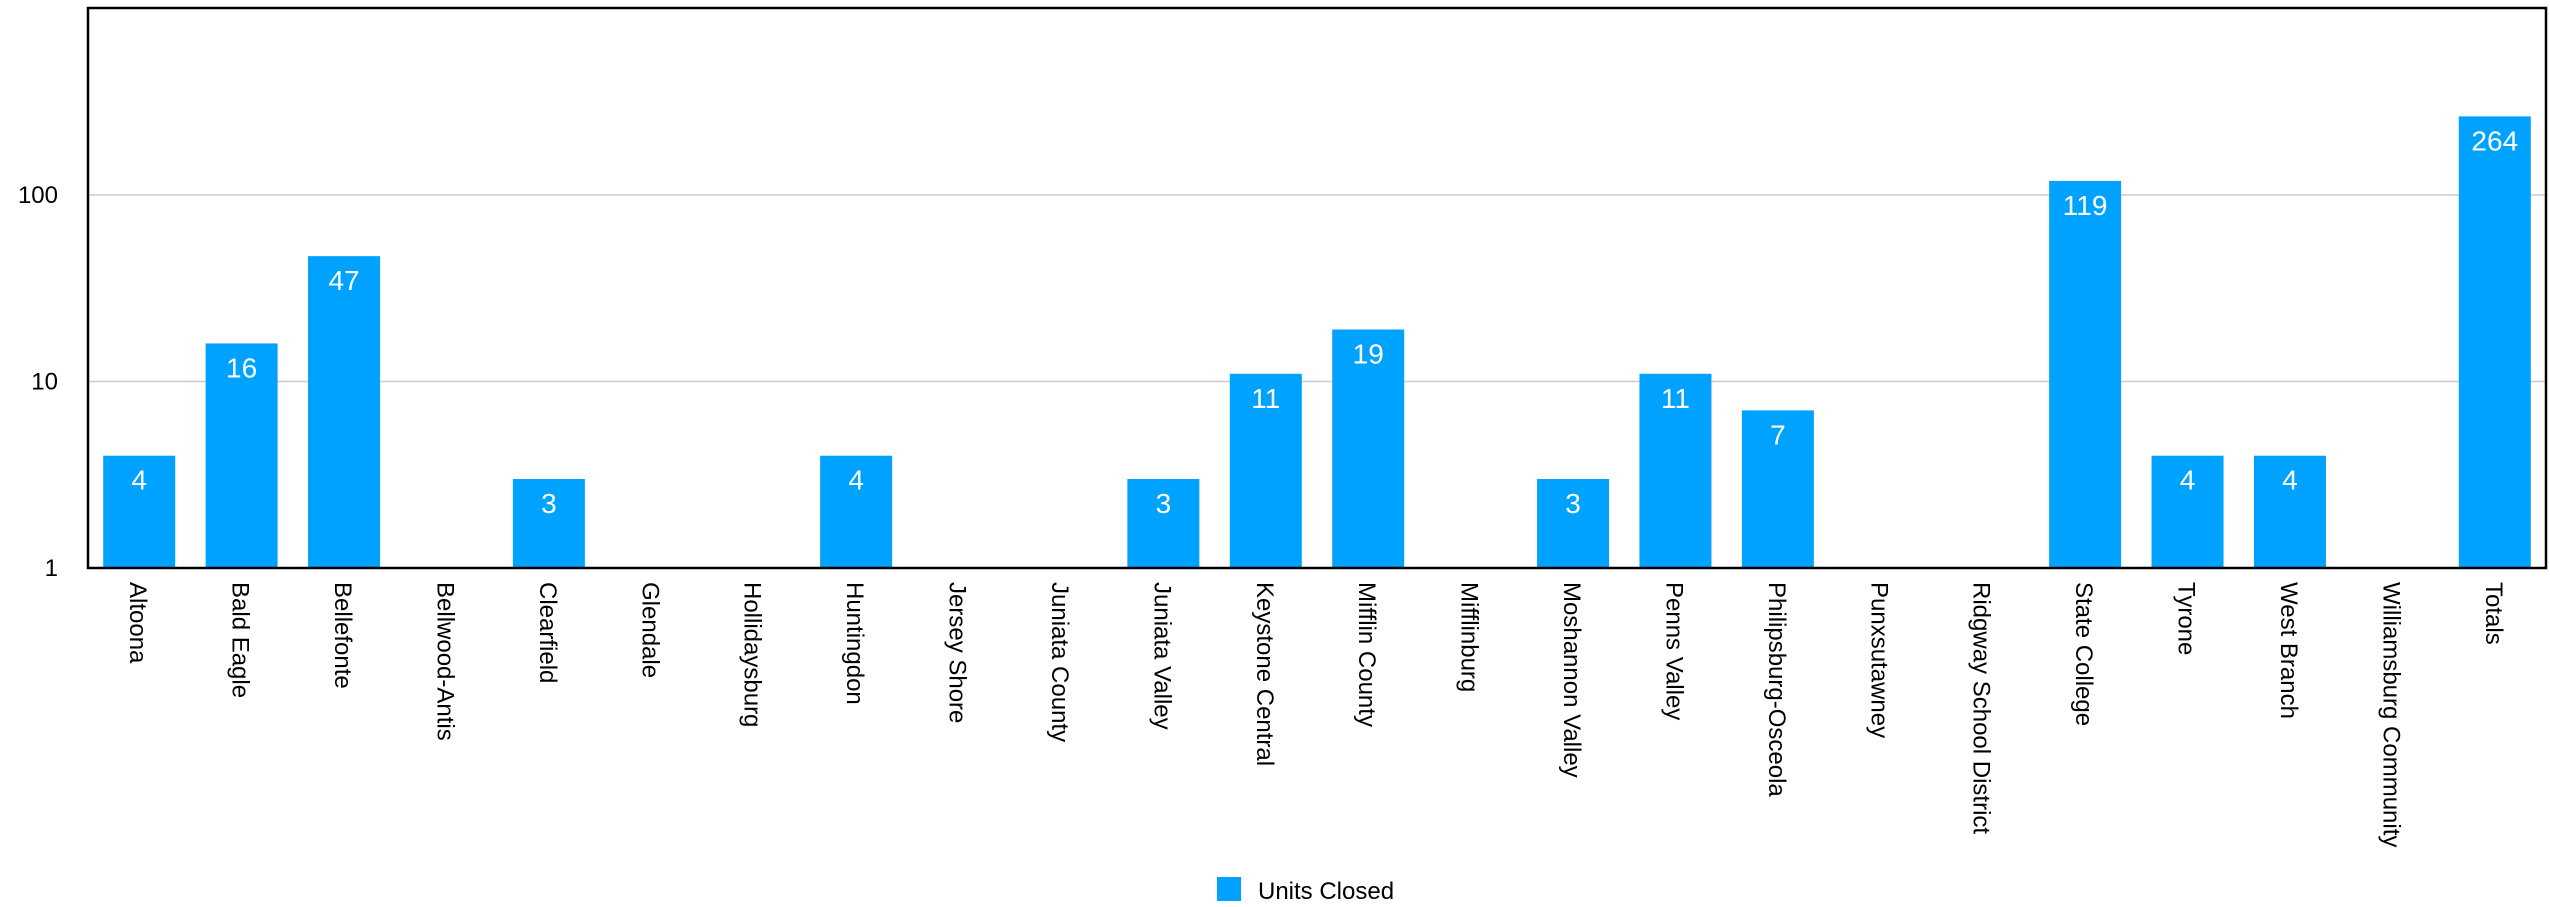 This screenshot has height=907, width=2550. What do you see at coordinates (1368, 354) in the screenshot?
I see `bar-value-label: 19` at bounding box center [1368, 354].